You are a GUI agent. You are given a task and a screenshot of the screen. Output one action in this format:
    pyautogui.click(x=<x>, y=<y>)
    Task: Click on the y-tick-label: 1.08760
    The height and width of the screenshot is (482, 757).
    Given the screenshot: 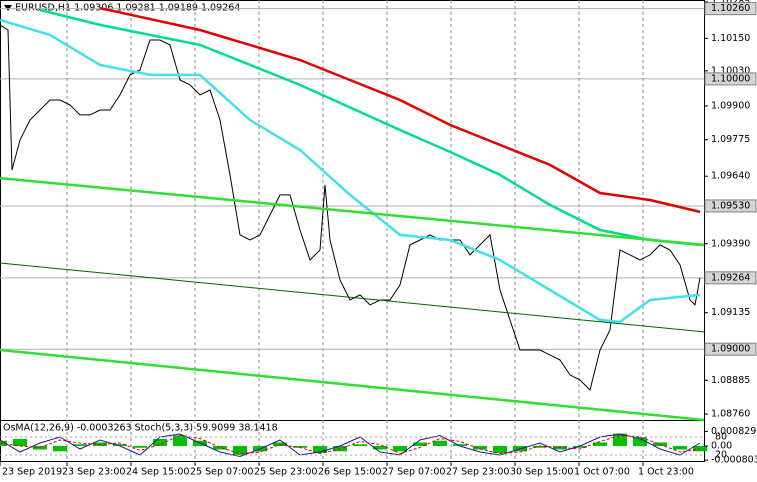 What is the action you would take?
    pyautogui.click(x=730, y=414)
    